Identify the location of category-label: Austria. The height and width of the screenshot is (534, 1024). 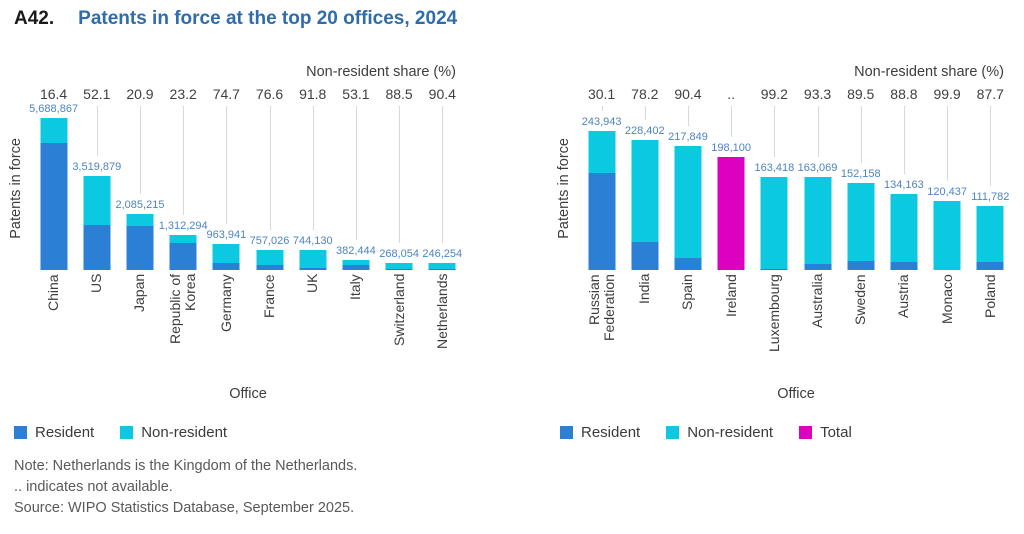
(903, 296).